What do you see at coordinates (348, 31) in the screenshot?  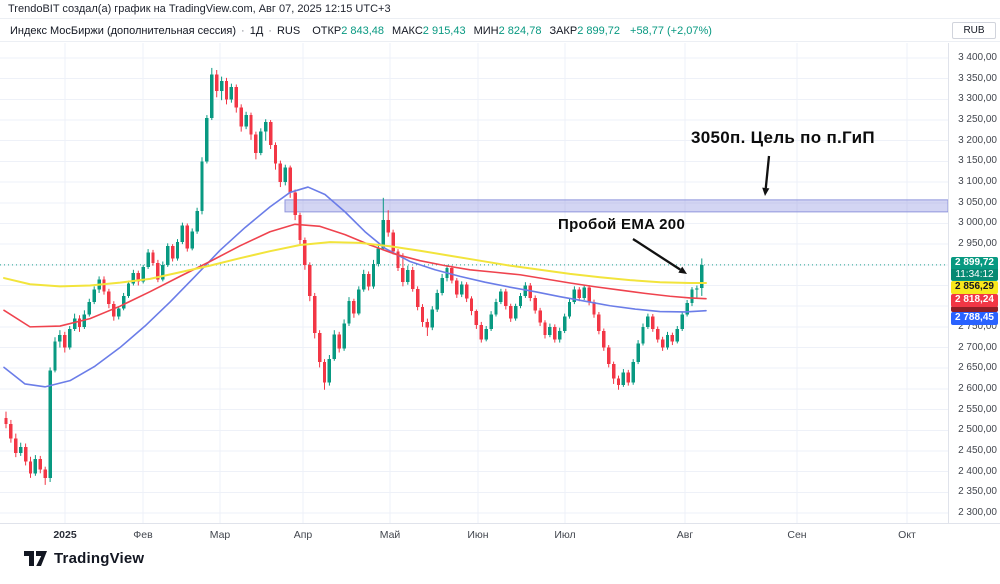 I see `ohlc-field: ОТКР2 843,48` at bounding box center [348, 31].